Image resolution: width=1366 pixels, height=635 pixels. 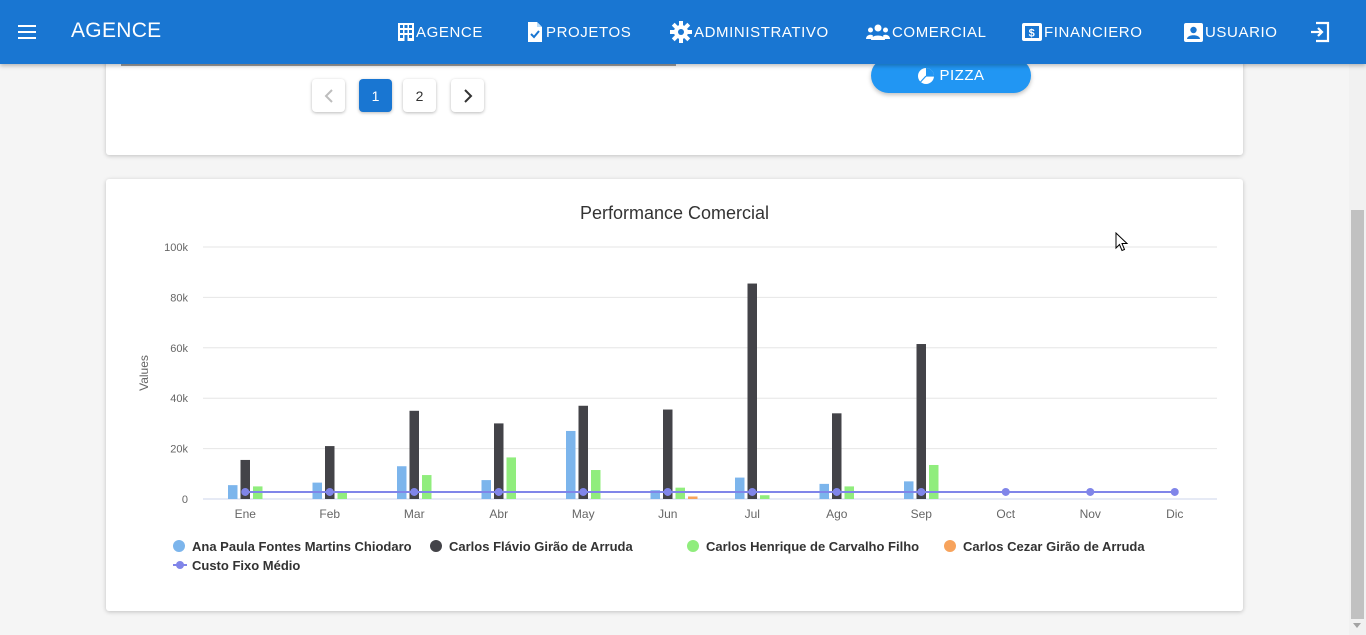 What do you see at coordinates (246, 565) in the screenshot?
I see `legend-label: Custo Fixo Médio` at bounding box center [246, 565].